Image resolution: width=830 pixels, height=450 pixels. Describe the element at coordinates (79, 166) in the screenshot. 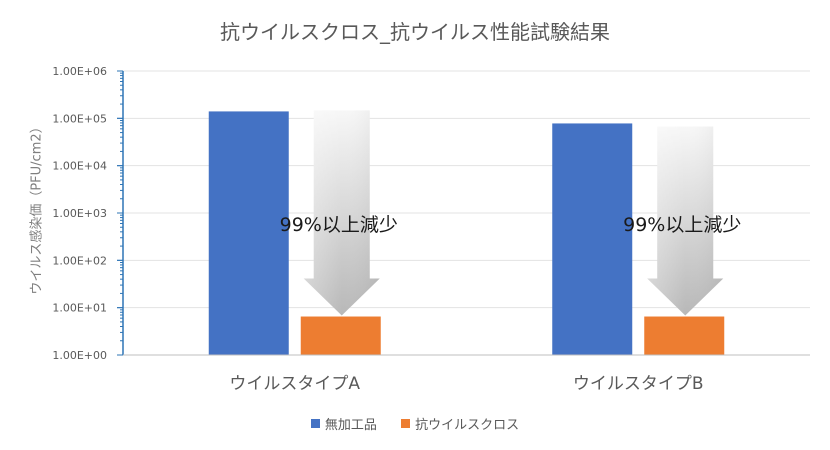

I see `y-tick-label: 1.00E+04` at that location.